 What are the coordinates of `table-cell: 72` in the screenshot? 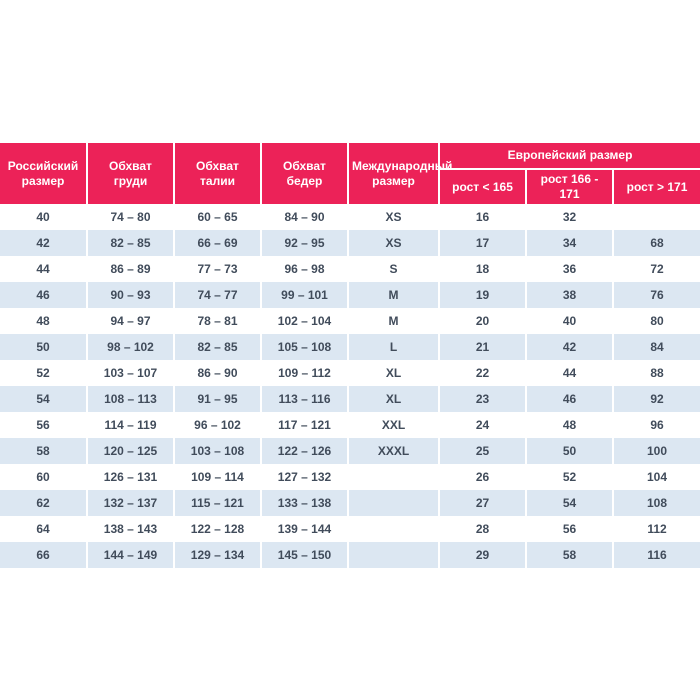 It's located at (656, 269).